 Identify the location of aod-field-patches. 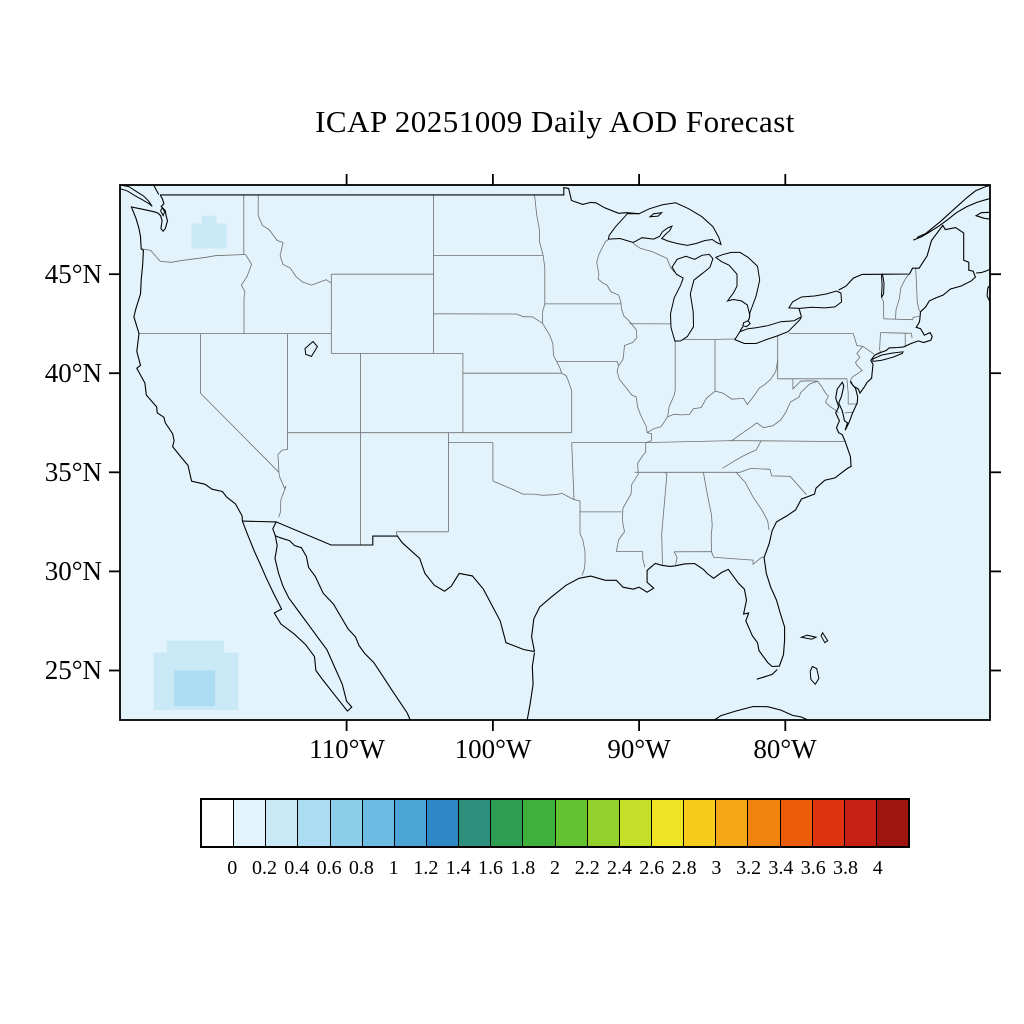
(196, 463).